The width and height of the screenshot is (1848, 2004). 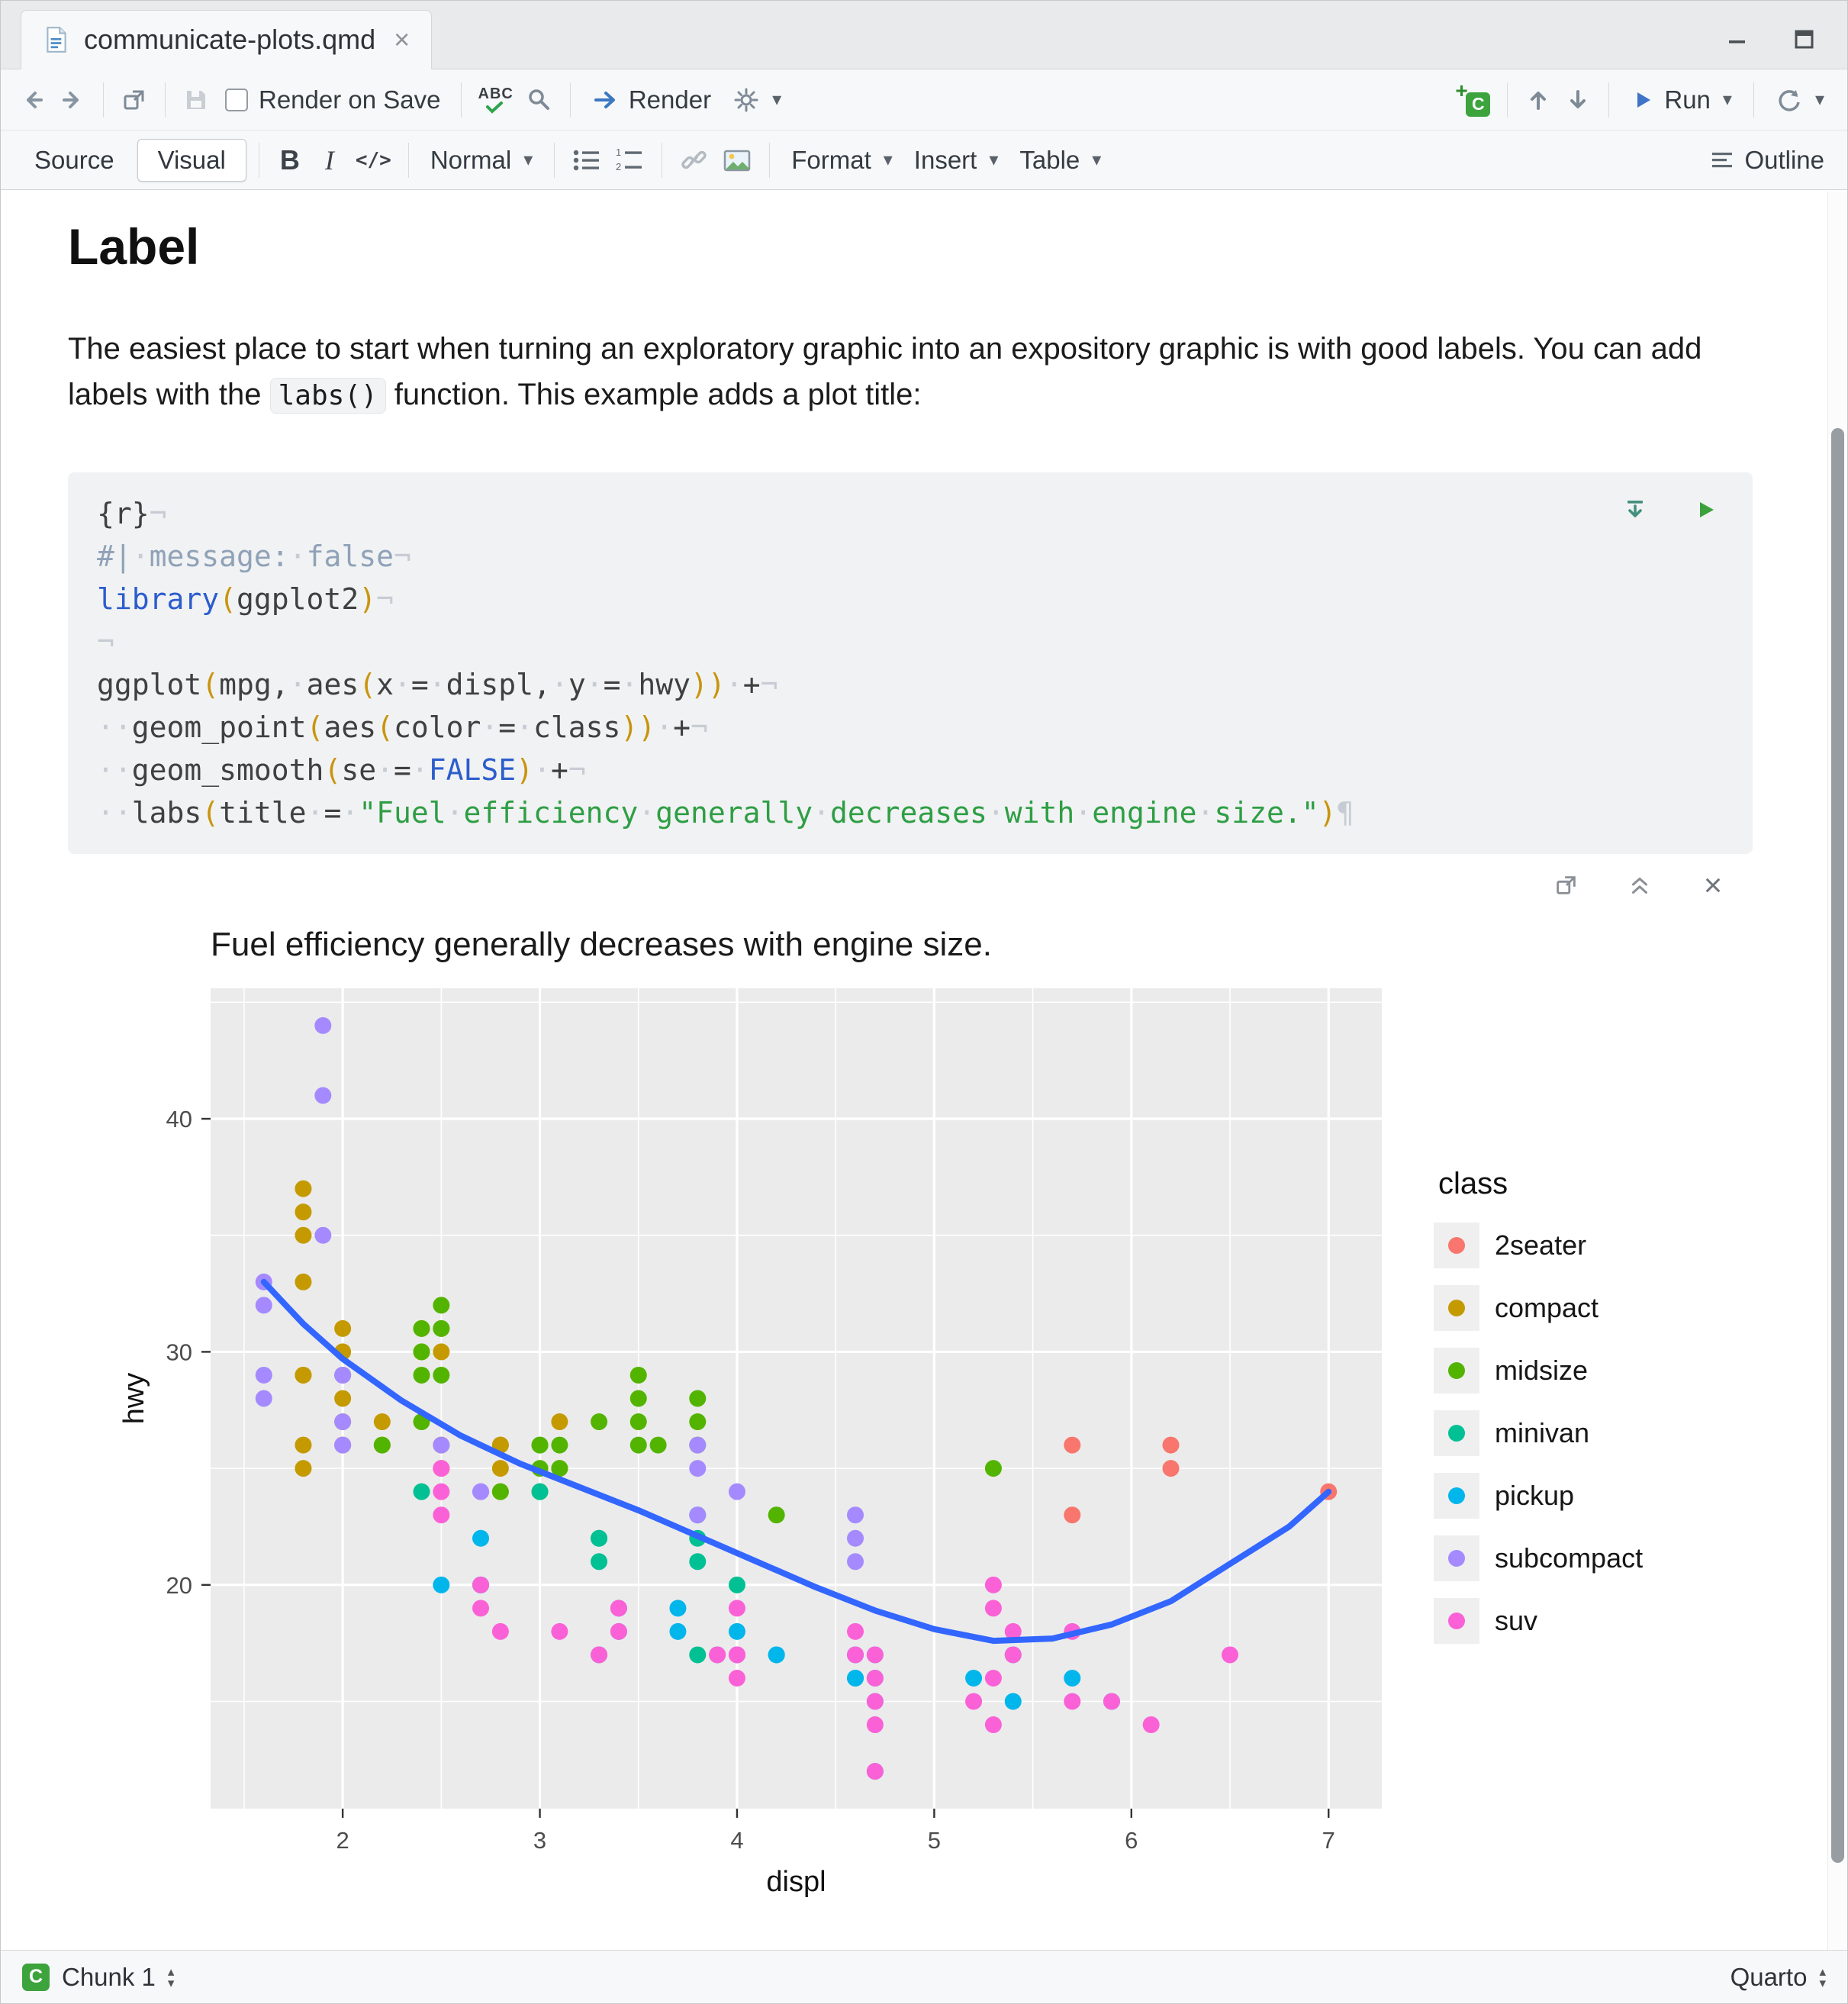 What do you see at coordinates (1538, 100) in the screenshot?
I see `prev-chunk-button` at bounding box center [1538, 100].